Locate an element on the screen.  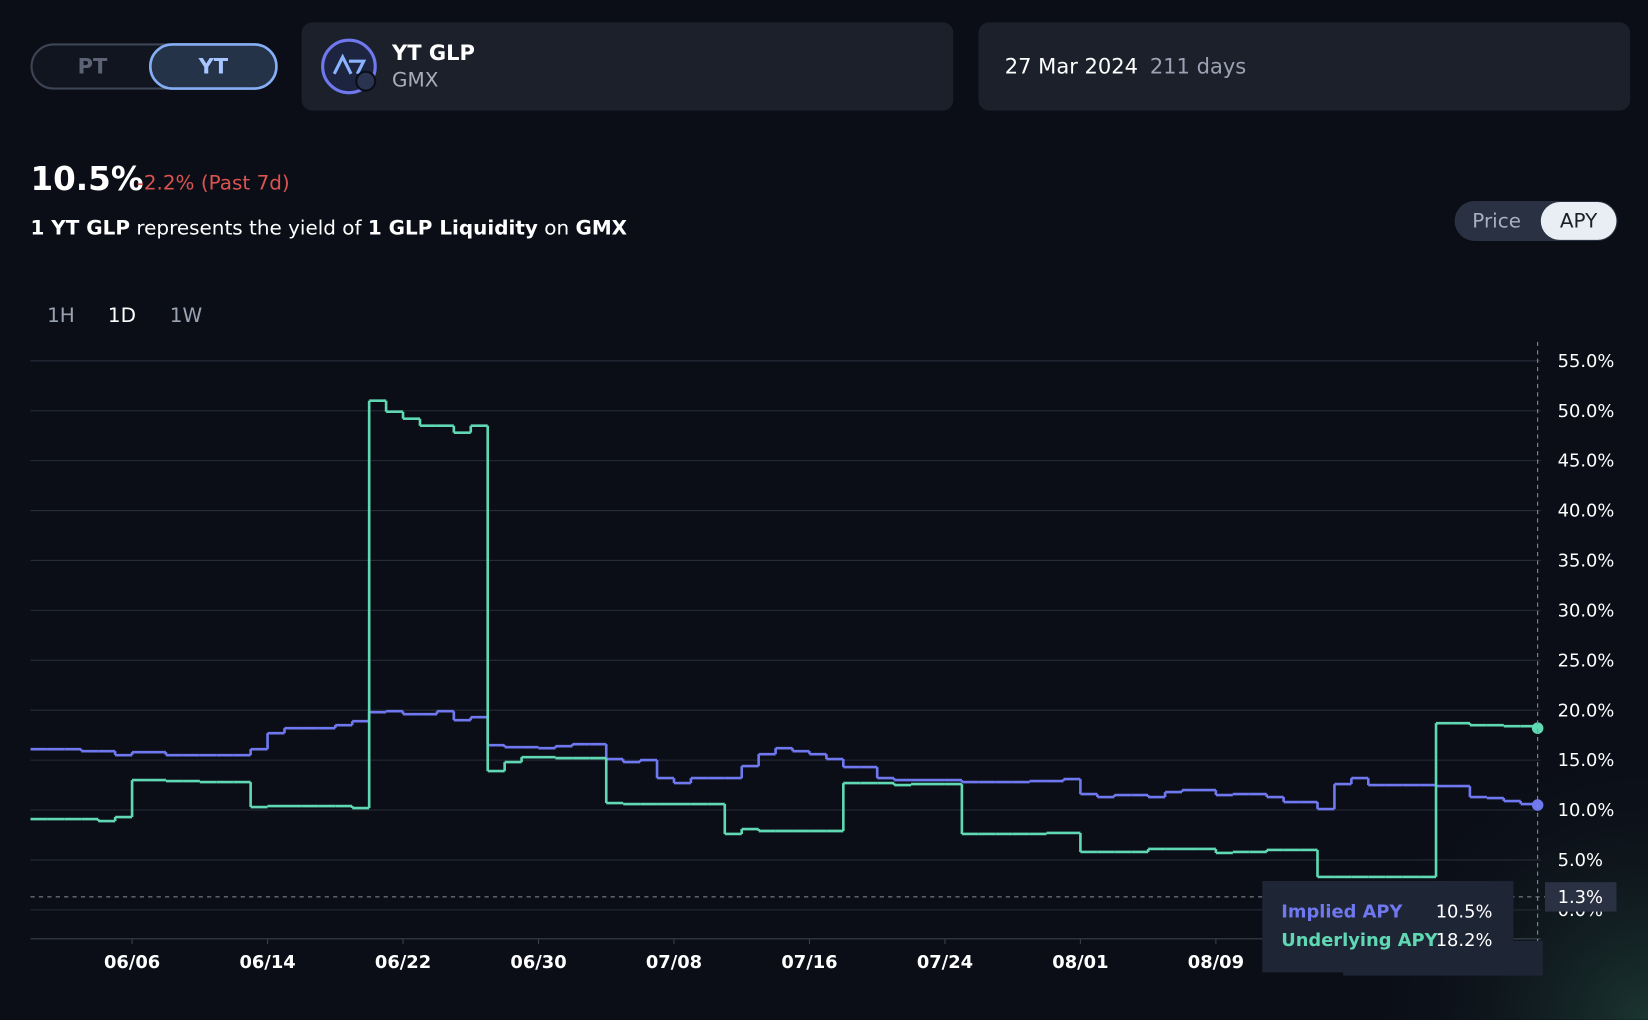
y-tick-label: 5.0% is located at coordinates (1580, 860).